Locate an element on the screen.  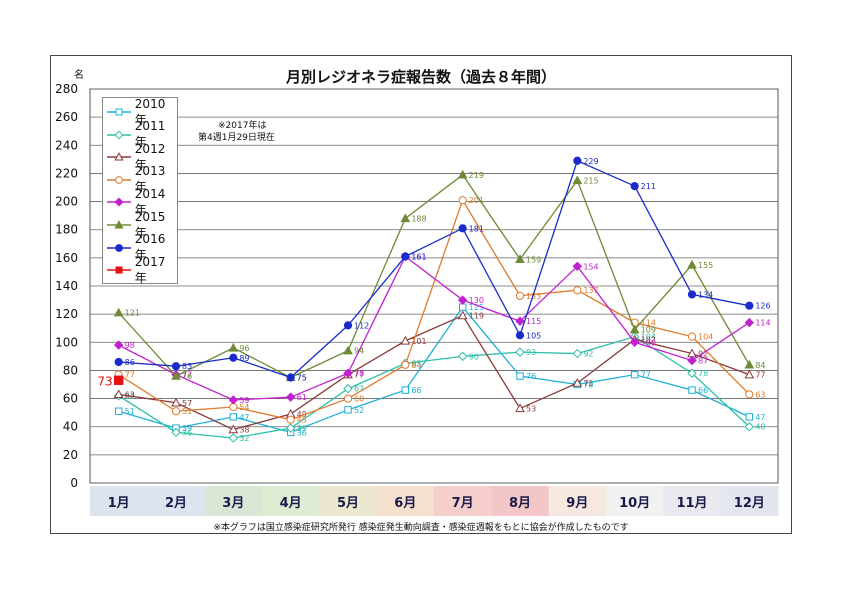
data-label: 38 is located at coordinates (244, 430).